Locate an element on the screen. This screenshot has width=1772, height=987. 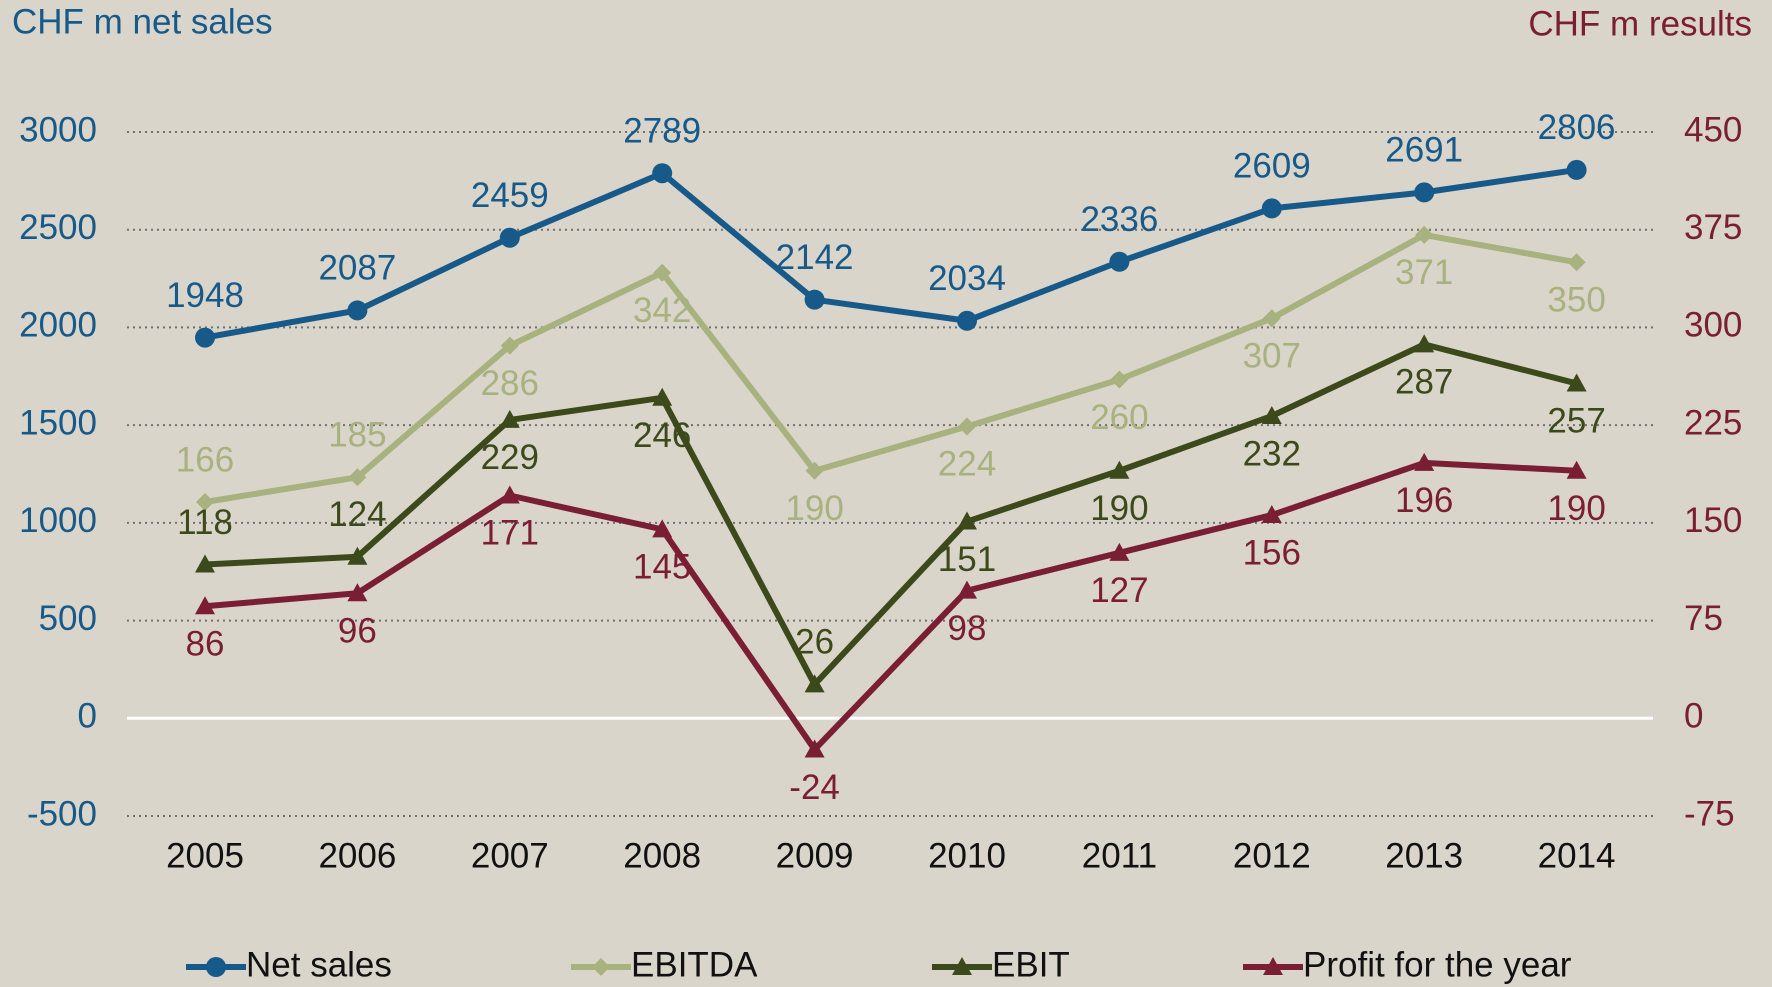
data-label: 166 is located at coordinates (205, 459).